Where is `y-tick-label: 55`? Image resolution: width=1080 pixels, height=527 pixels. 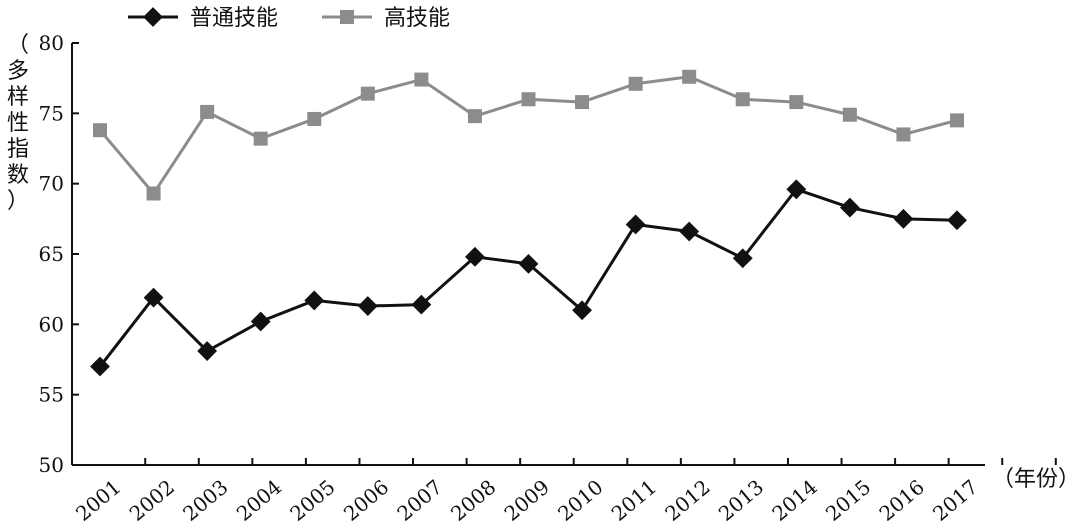 y-tick-label: 55 is located at coordinates (51, 395).